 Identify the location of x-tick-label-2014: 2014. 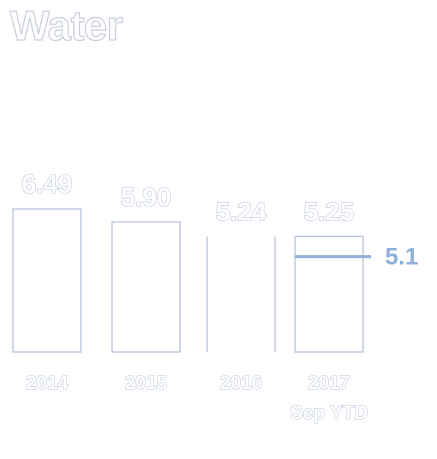
(47, 383).